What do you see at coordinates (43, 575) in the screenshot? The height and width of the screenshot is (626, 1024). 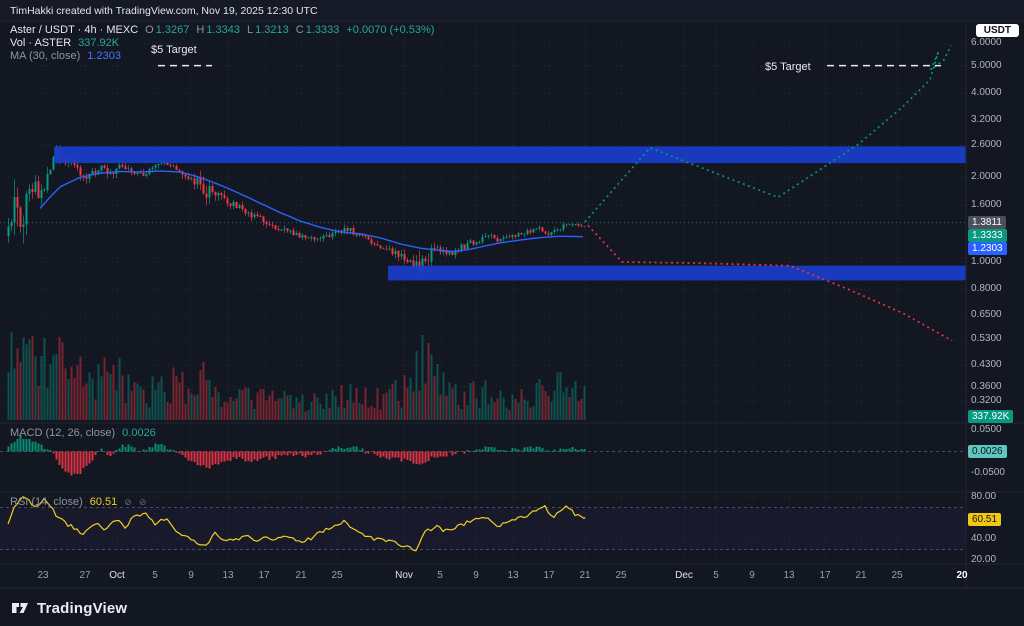 I see `time-axis-label: 23` at bounding box center [43, 575].